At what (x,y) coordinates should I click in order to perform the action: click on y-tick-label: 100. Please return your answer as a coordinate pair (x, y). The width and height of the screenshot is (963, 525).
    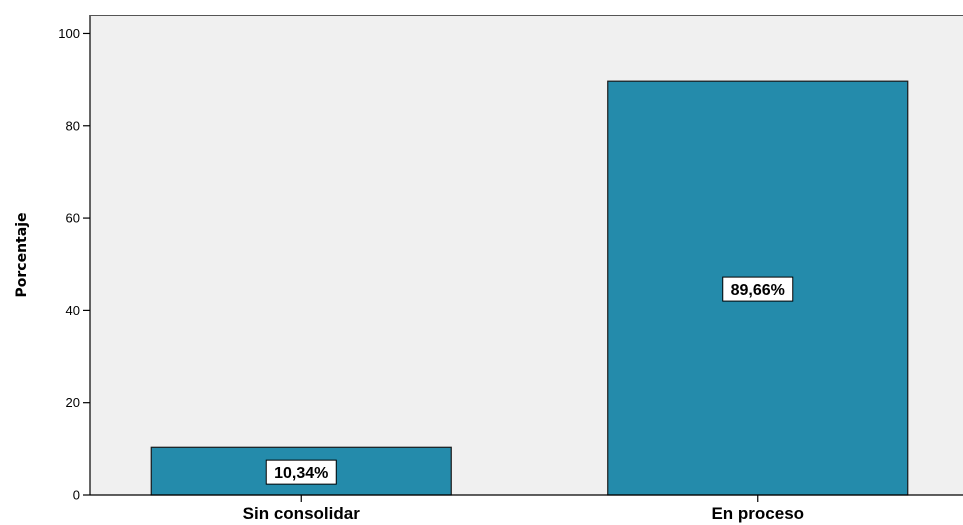
    Looking at the image, I should click on (69, 33).